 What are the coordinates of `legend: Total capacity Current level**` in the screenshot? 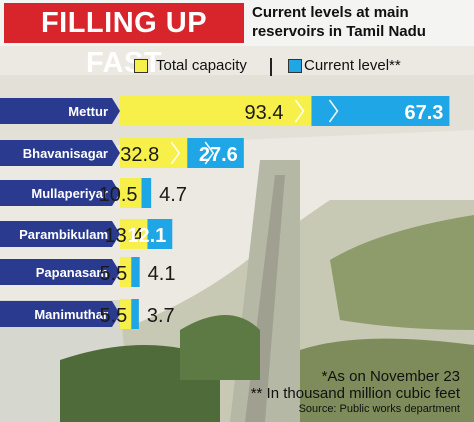 It's located at (237, 67).